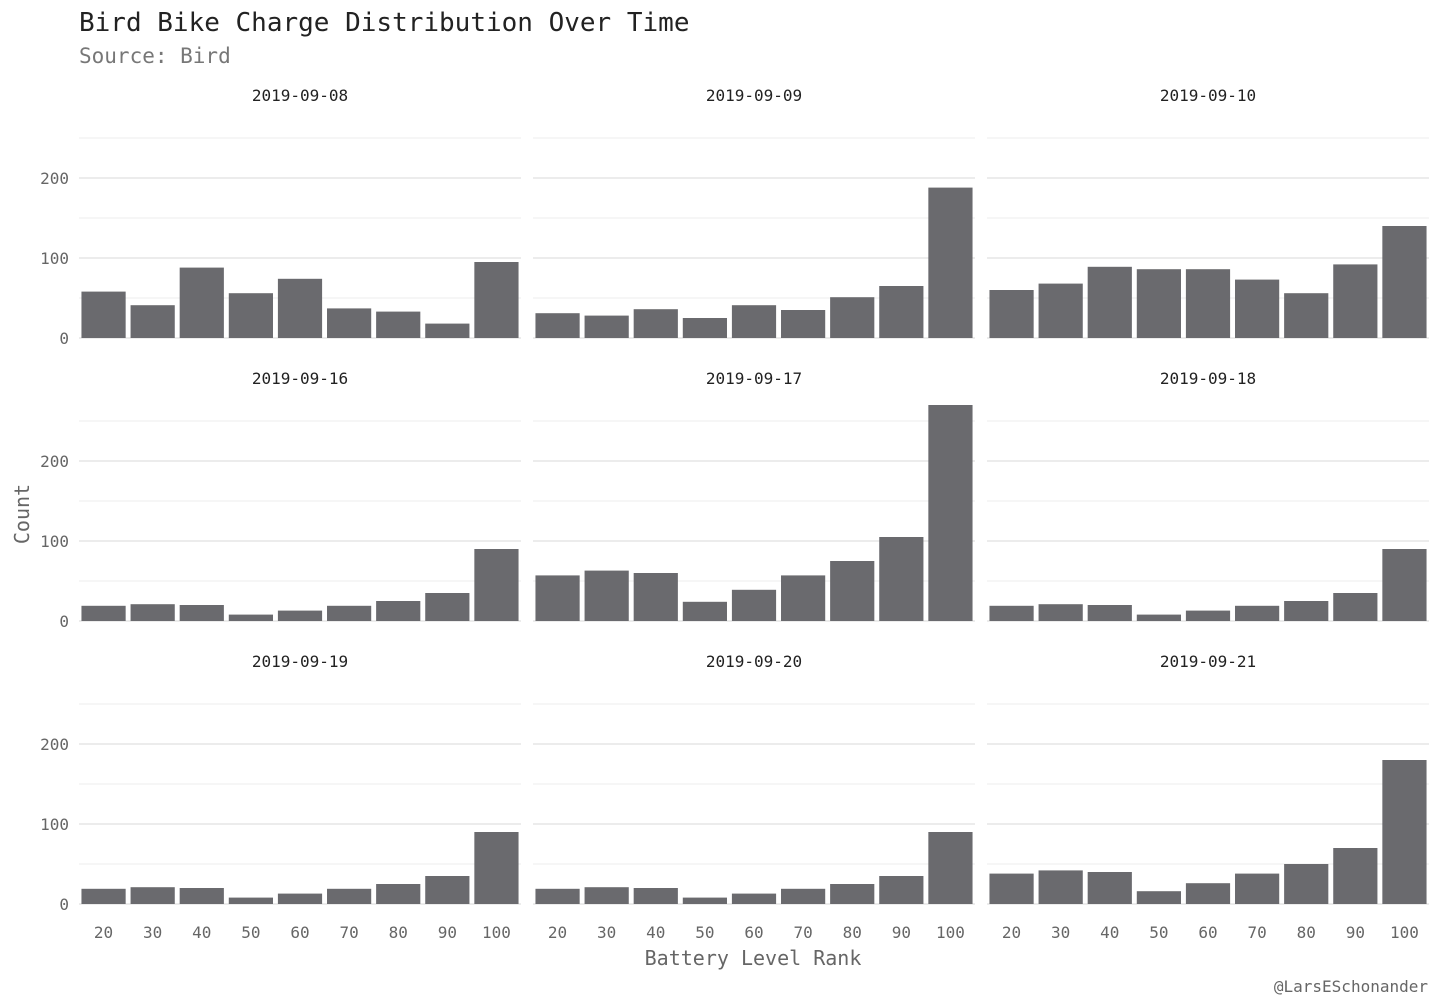 The image size is (1440, 1008). I want to click on facet-panel: 2019-09-18, so click(1208, 495).